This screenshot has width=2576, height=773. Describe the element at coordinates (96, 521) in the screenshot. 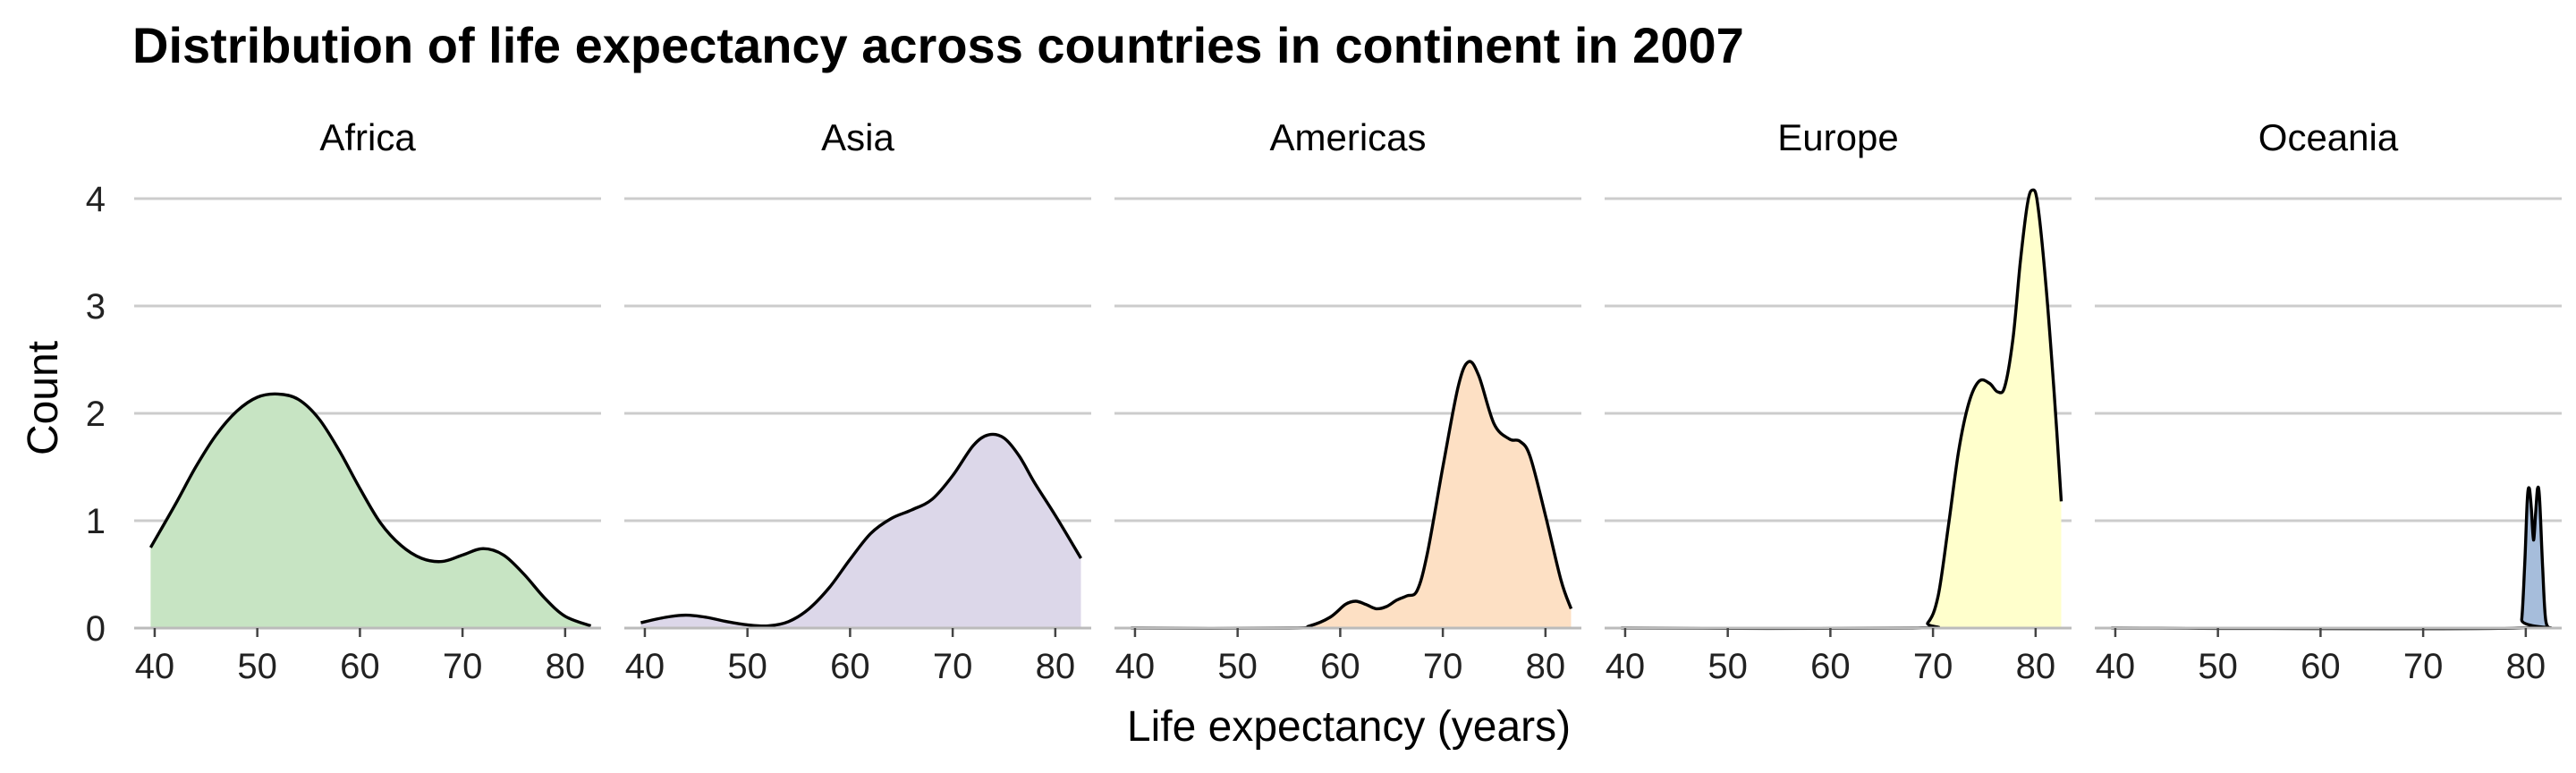

I see `y-tick-label: 1` at that location.